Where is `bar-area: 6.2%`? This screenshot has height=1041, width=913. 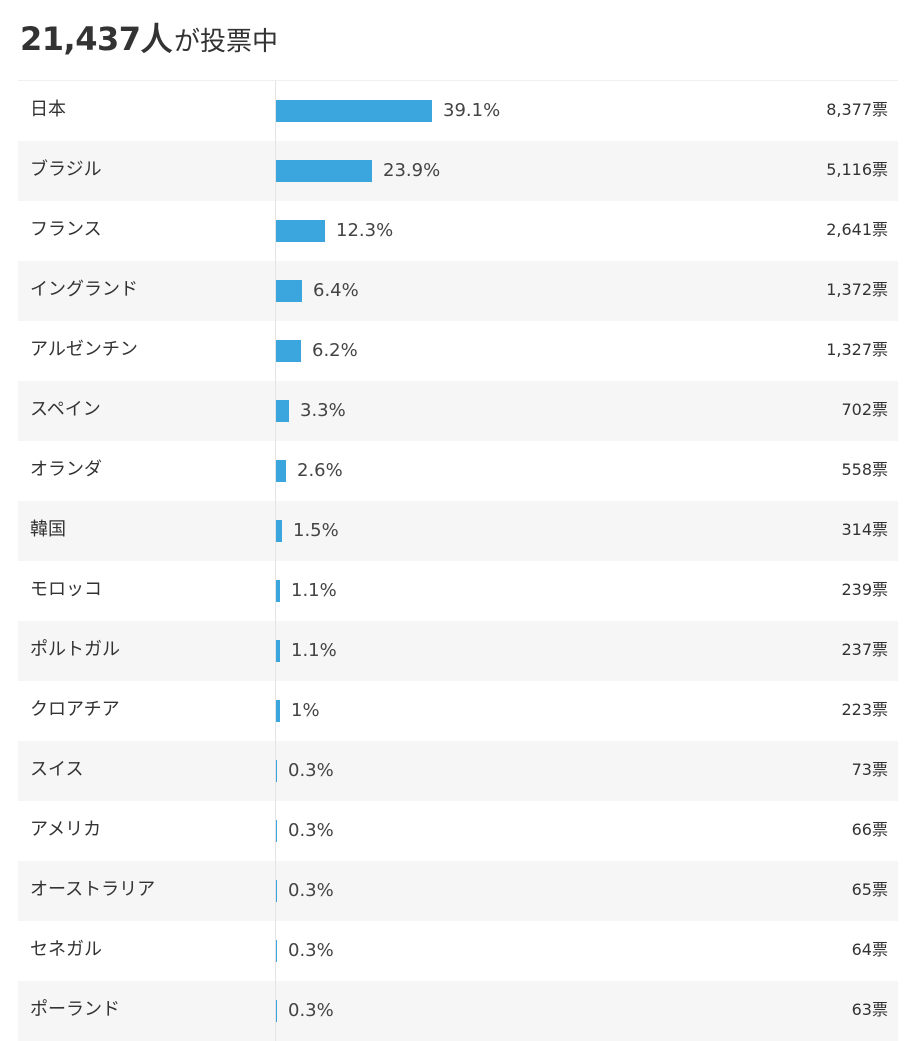 bar-area: 6.2% is located at coordinates (317, 351).